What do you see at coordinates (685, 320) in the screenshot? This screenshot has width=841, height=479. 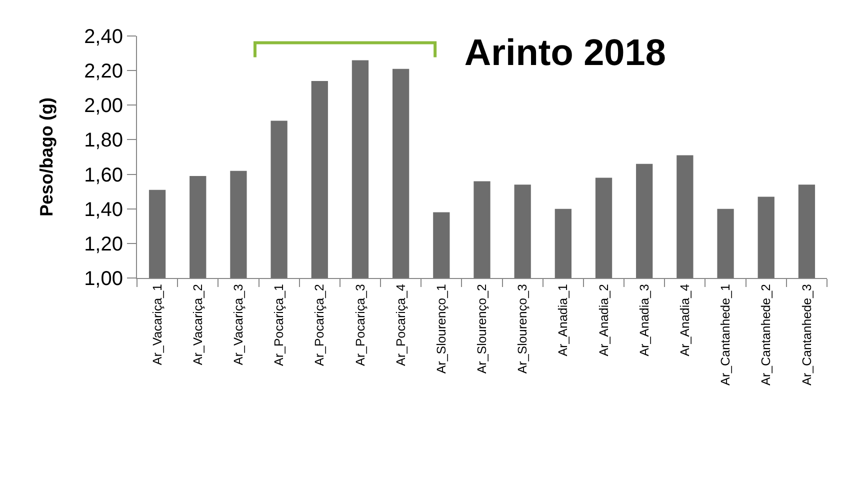 I see `x-tick-label: Ar_Anadia_4` at bounding box center [685, 320].